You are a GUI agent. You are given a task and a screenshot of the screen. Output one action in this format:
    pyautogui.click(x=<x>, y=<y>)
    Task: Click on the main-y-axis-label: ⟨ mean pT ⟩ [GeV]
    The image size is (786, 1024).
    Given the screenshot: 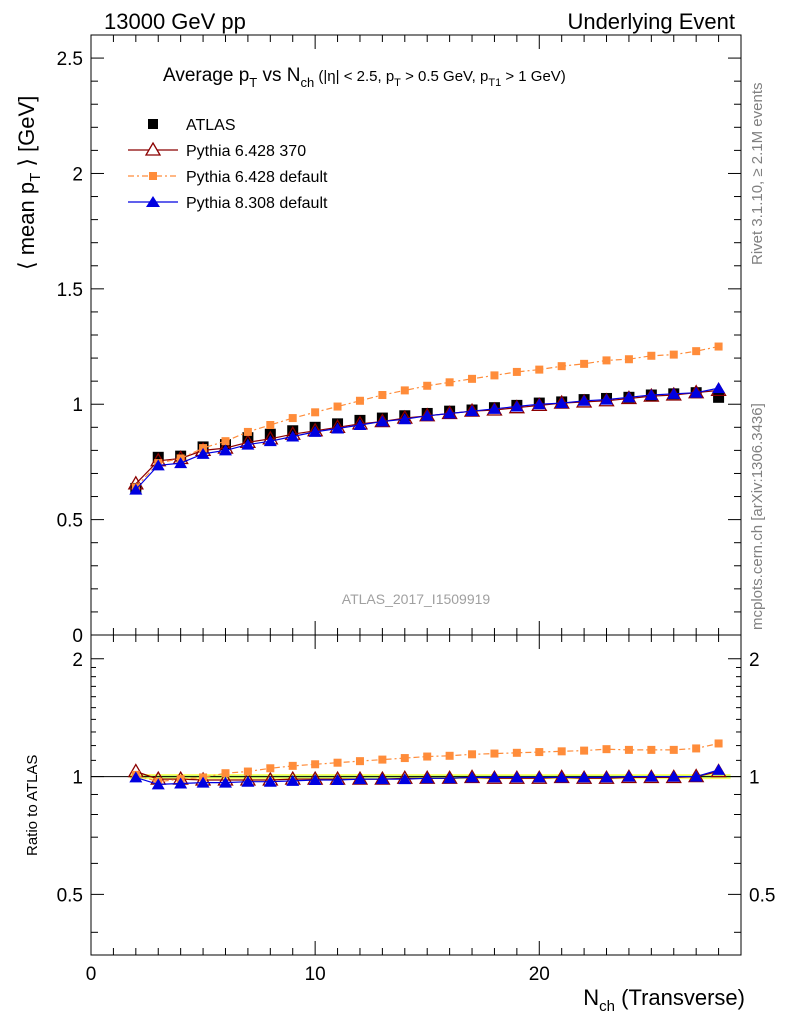 What is the action you would take?
    pyautogui.click(x=29, y=183)
    